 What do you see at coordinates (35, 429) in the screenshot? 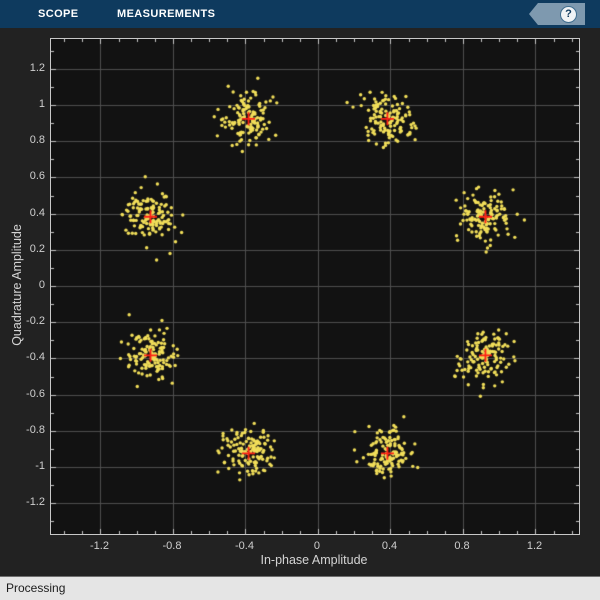
I see `y-tick-label: -0.8` at bounding box center [35, 429].